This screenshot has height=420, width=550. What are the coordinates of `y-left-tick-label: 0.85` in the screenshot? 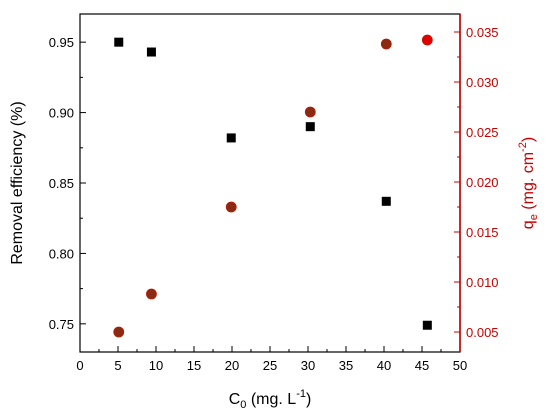 It's located at (61, 183).